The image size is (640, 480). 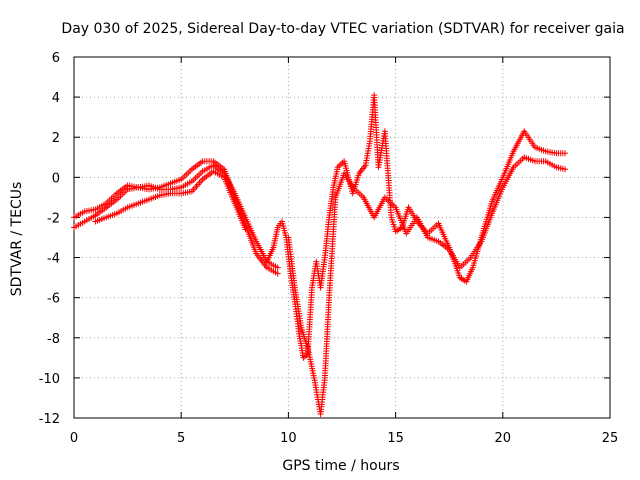 I want to click on x-tick-label: 10, so click(x=288, y=438).